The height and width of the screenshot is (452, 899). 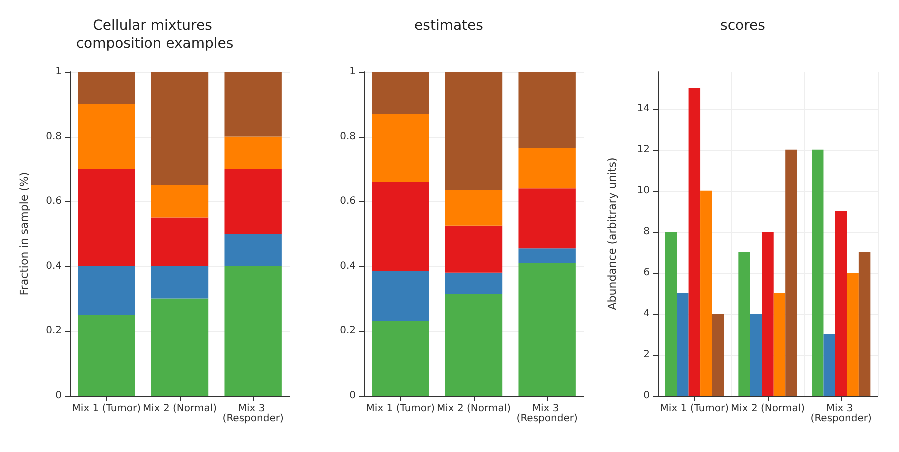 What do you see at coordinates (643, 150) in the screenshot?
I see `y-tick-label: 12` at bounding box center [643, 150].